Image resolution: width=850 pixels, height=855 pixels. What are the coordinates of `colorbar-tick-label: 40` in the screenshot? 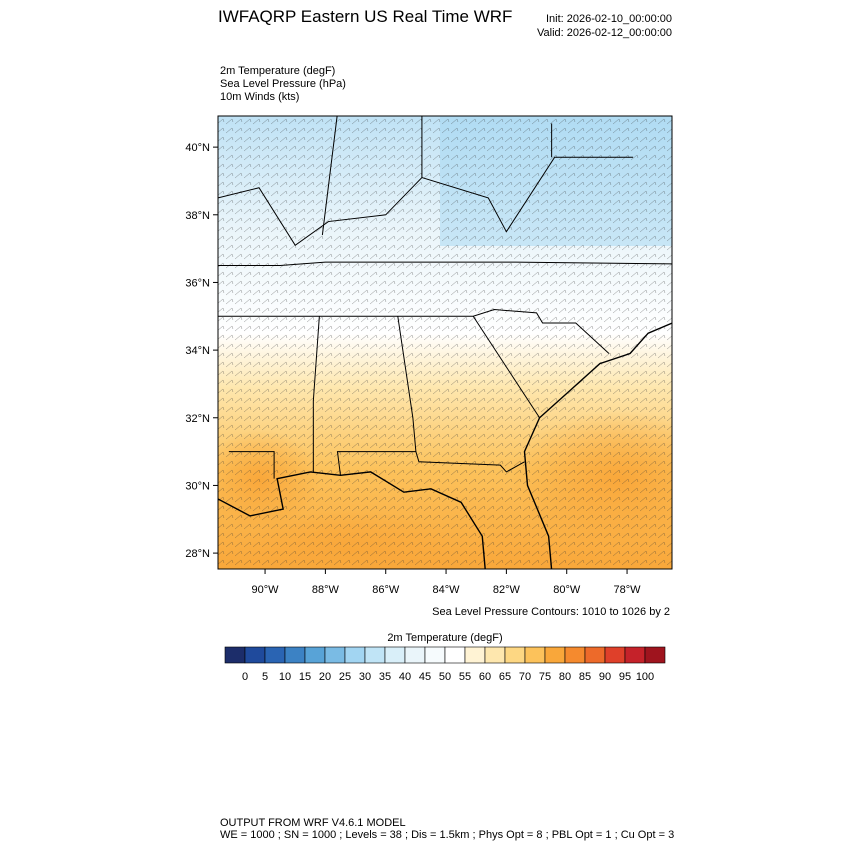 It's located at (405, 677).